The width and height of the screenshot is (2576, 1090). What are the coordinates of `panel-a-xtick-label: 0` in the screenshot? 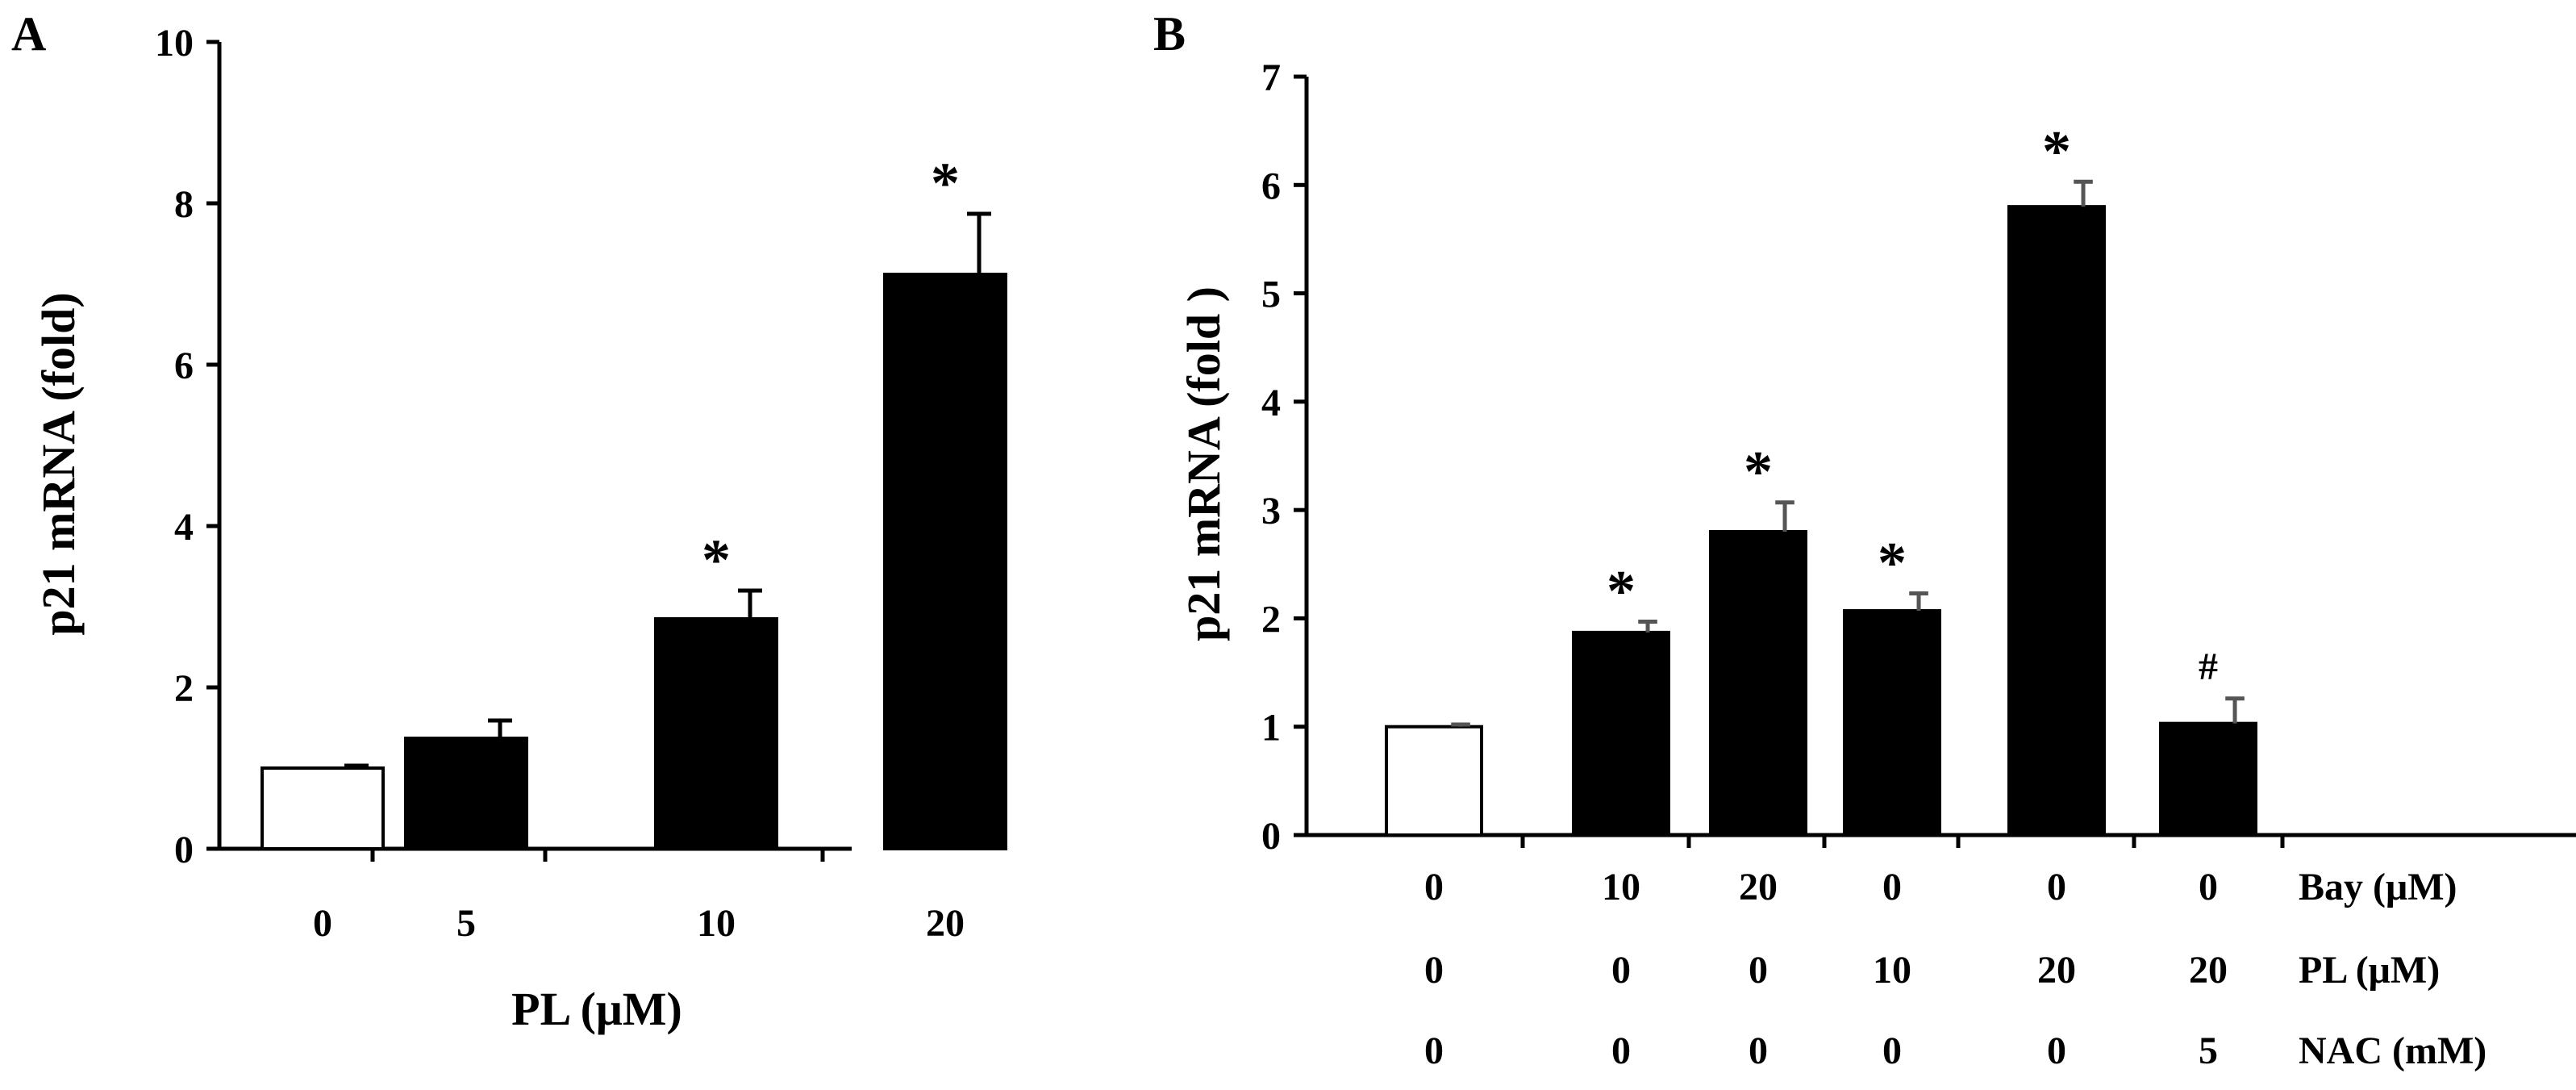 It's located at (322, 924).